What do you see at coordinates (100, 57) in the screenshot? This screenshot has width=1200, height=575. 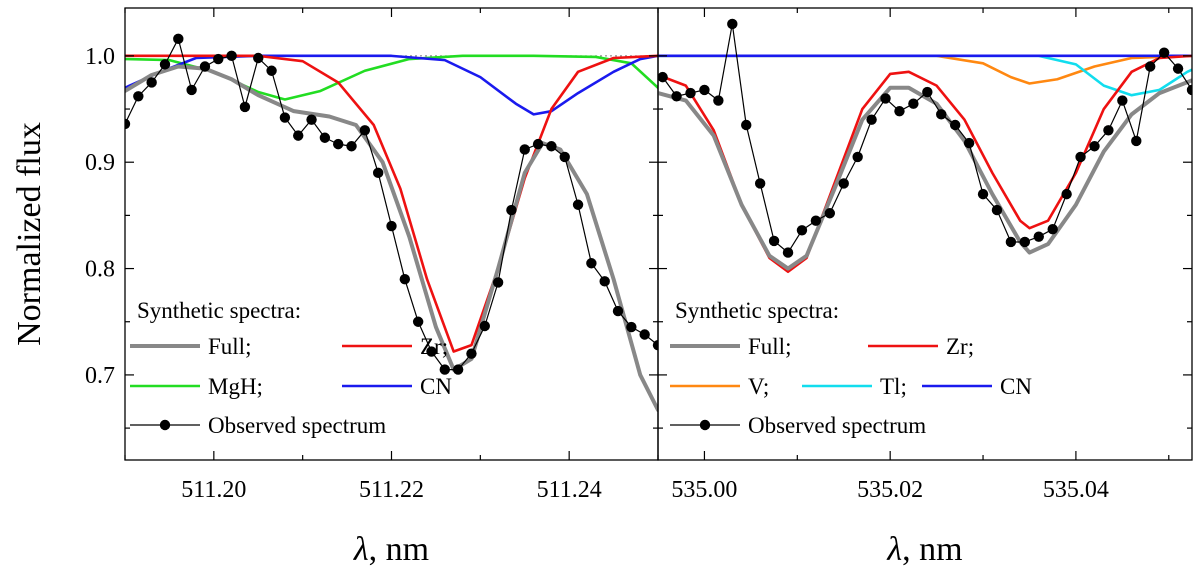 I see `y-tick-label: 1.0` at bounding box center [100, 57].